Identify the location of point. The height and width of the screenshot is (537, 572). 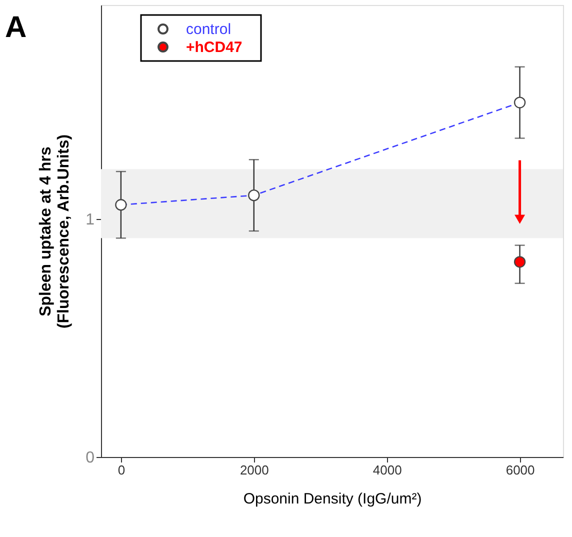
(520, 262).